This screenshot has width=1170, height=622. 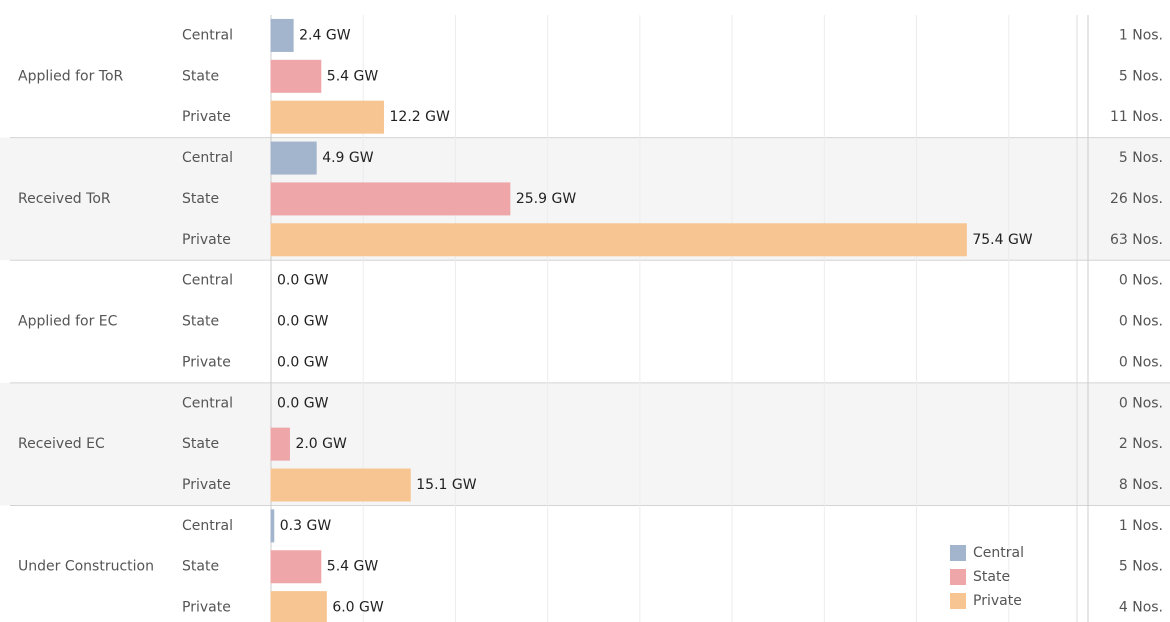 I want to click on value-label: 4.9 GW, so click(x=348, y=158).